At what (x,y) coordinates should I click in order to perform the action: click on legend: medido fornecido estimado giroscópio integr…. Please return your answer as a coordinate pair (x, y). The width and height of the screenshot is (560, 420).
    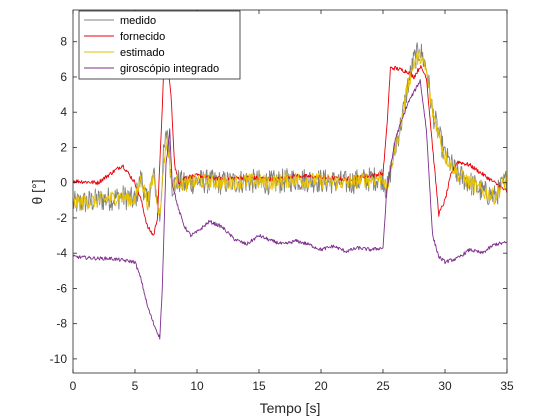
    Looking at the image, I should click on (159, 45).